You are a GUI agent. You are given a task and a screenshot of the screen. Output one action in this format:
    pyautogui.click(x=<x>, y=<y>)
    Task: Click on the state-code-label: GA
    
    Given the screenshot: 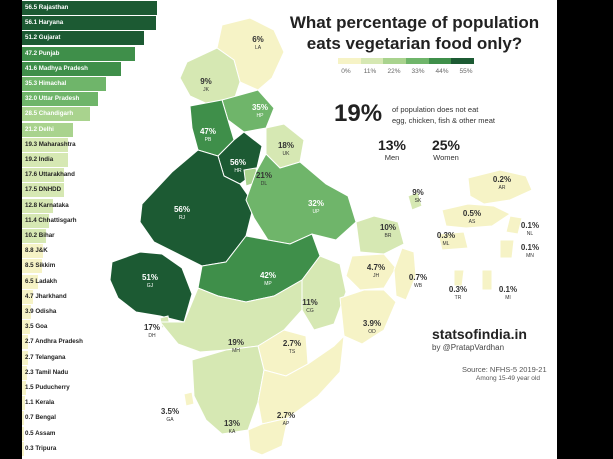 What is the action you would take?
    pyautogui.click(x=170, y=420)
    